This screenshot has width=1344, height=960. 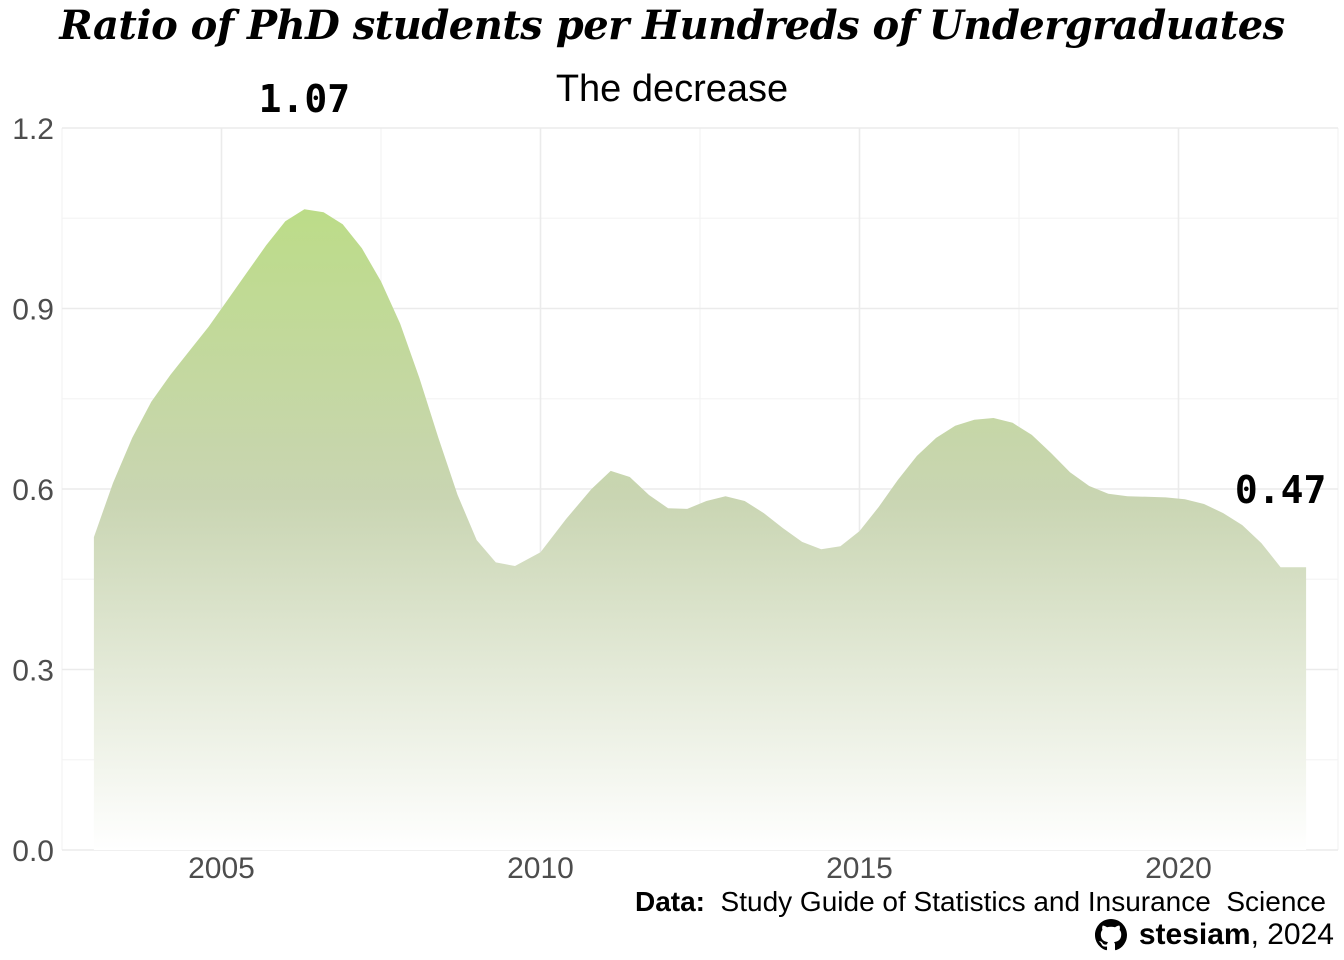 I want to click on caption-year: , 2024, so click(x=1292, y=934).